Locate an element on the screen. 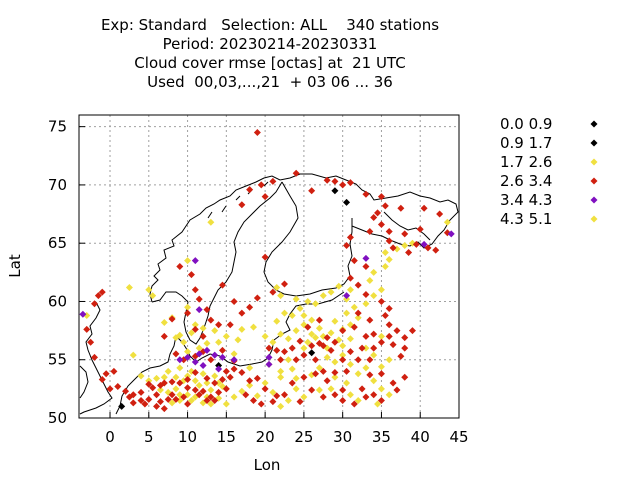  y-tick-label: 50 is located at coordinates (57, 418).